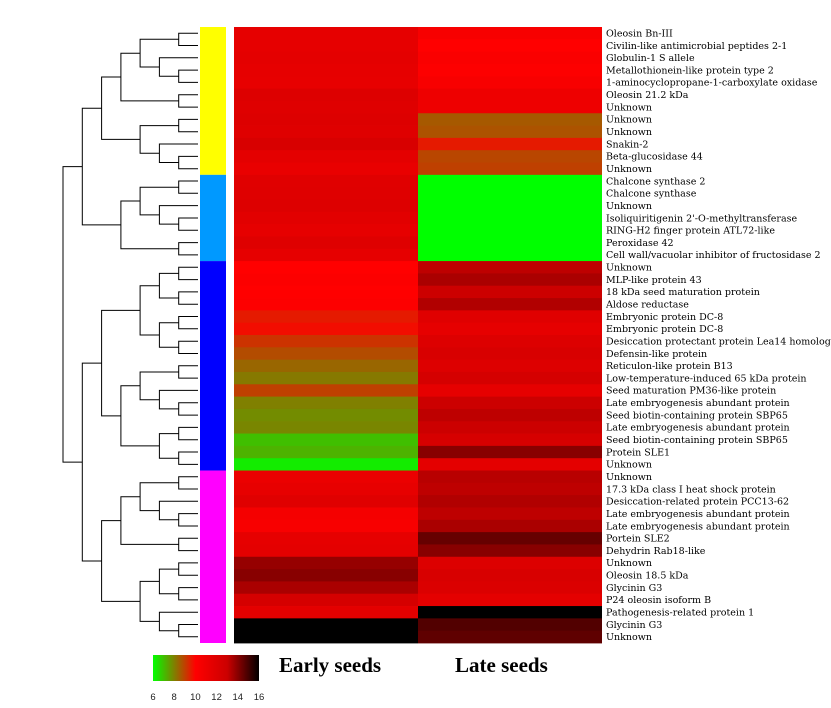 This screenshot has height=708, width=831. What do you see at coordinates (651, 194) in the screenshot?
I see `row-label: Chalcone synthase` at bounding box center [651, 194].